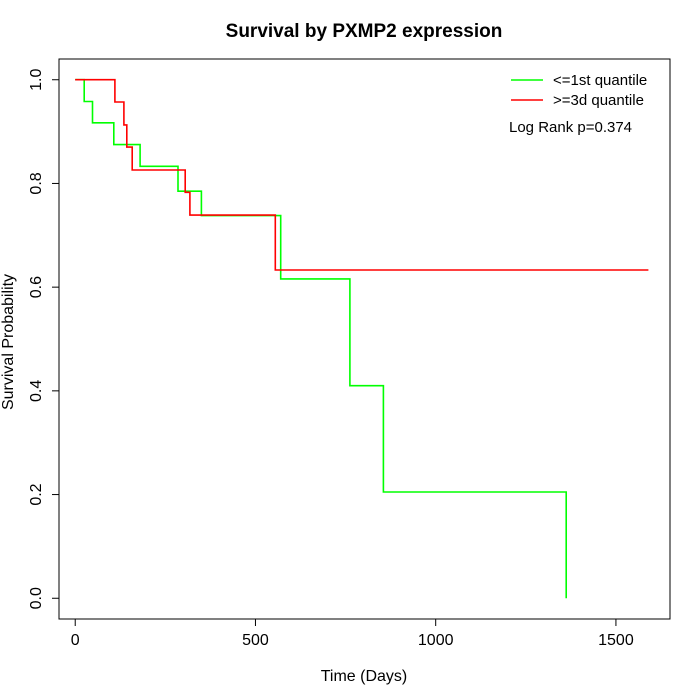 The width and height of the screenshot is (700, 700). I want to click on x-axis-label: Time (Days), so click(364, 676).